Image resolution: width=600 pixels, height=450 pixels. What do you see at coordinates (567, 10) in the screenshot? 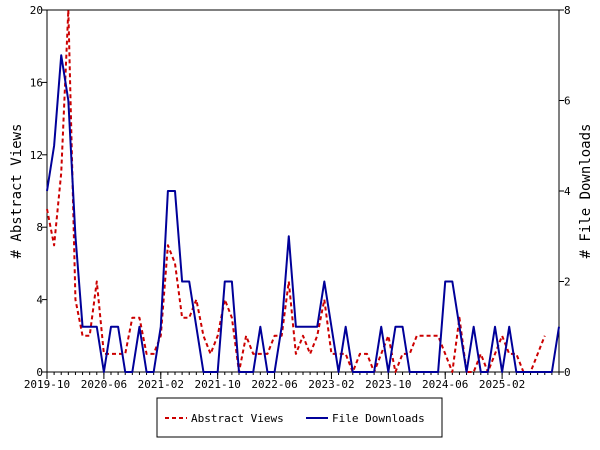
I see `y2-tick-label: 8` at bounding box center [567, 10].